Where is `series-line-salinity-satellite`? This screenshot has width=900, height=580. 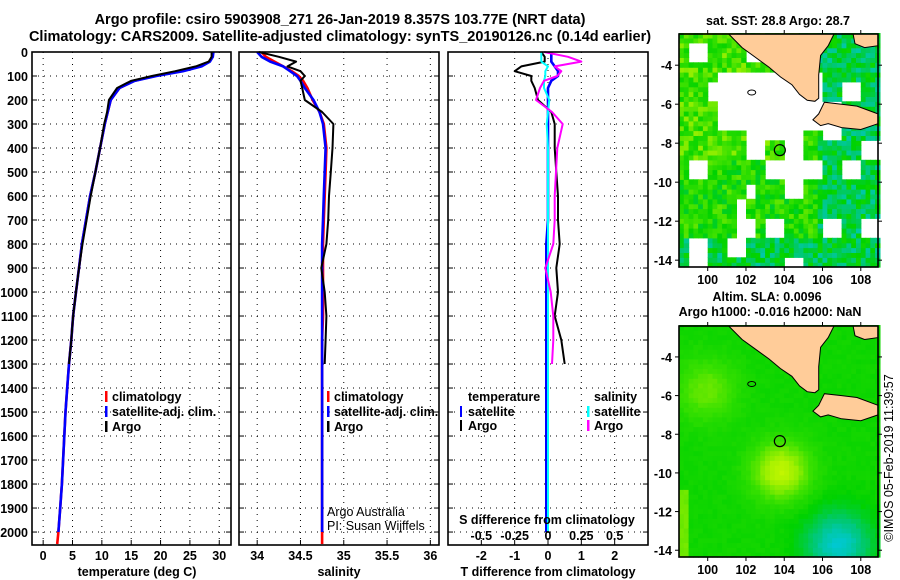
series-line-salinity-satellite is located at coordinates (545, 292).